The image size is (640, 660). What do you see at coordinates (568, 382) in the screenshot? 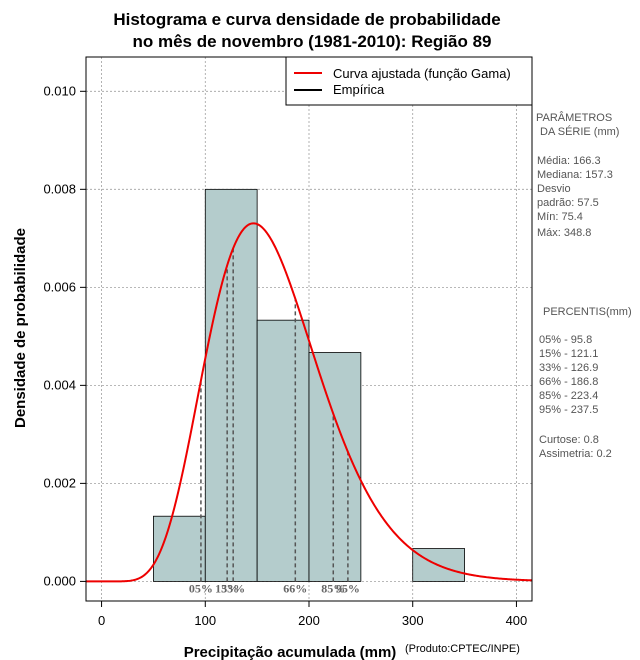
I see `percentil-66: 66% - 186.8` at bounding box center [568, 382].